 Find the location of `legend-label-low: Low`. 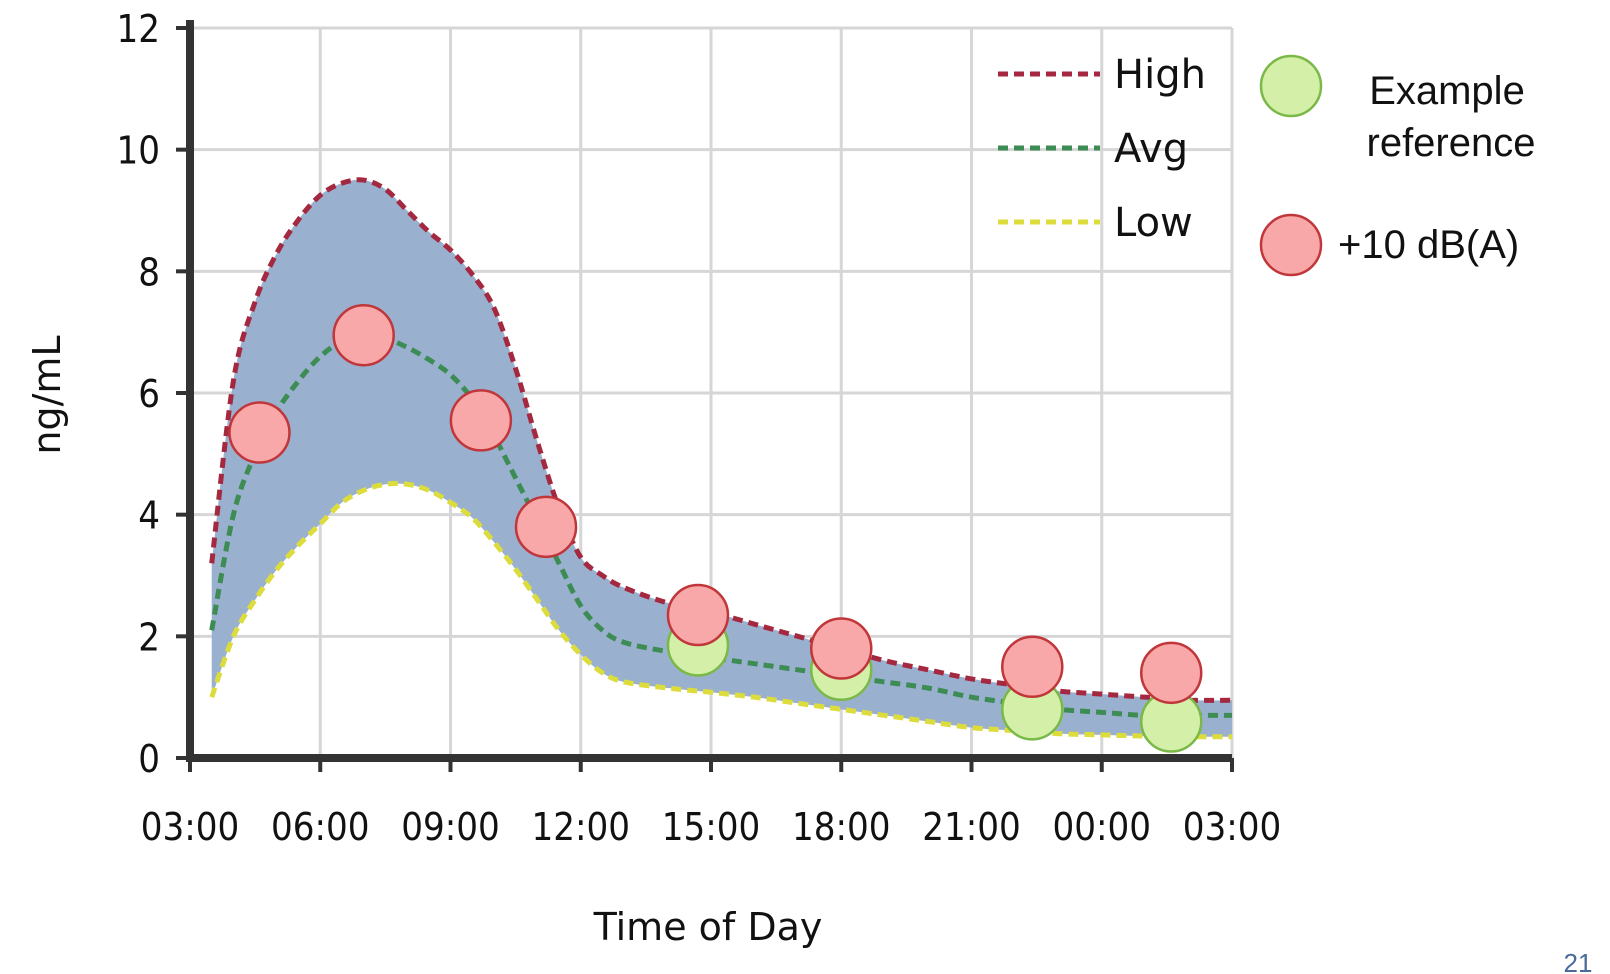

legend-label-low: Low is located at coordinates (1153, 223).